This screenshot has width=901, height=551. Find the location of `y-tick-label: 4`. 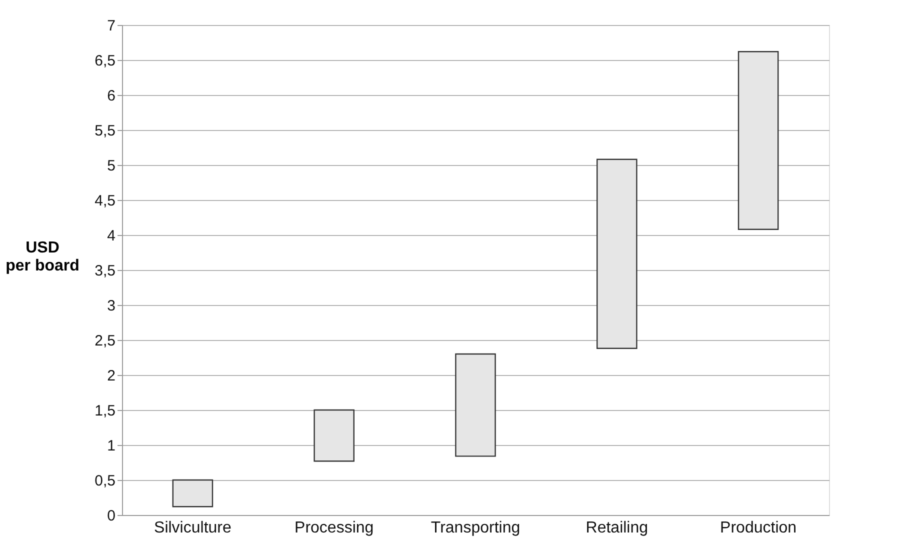

y-tick-label: 4 is located at coordinates (111, 236).